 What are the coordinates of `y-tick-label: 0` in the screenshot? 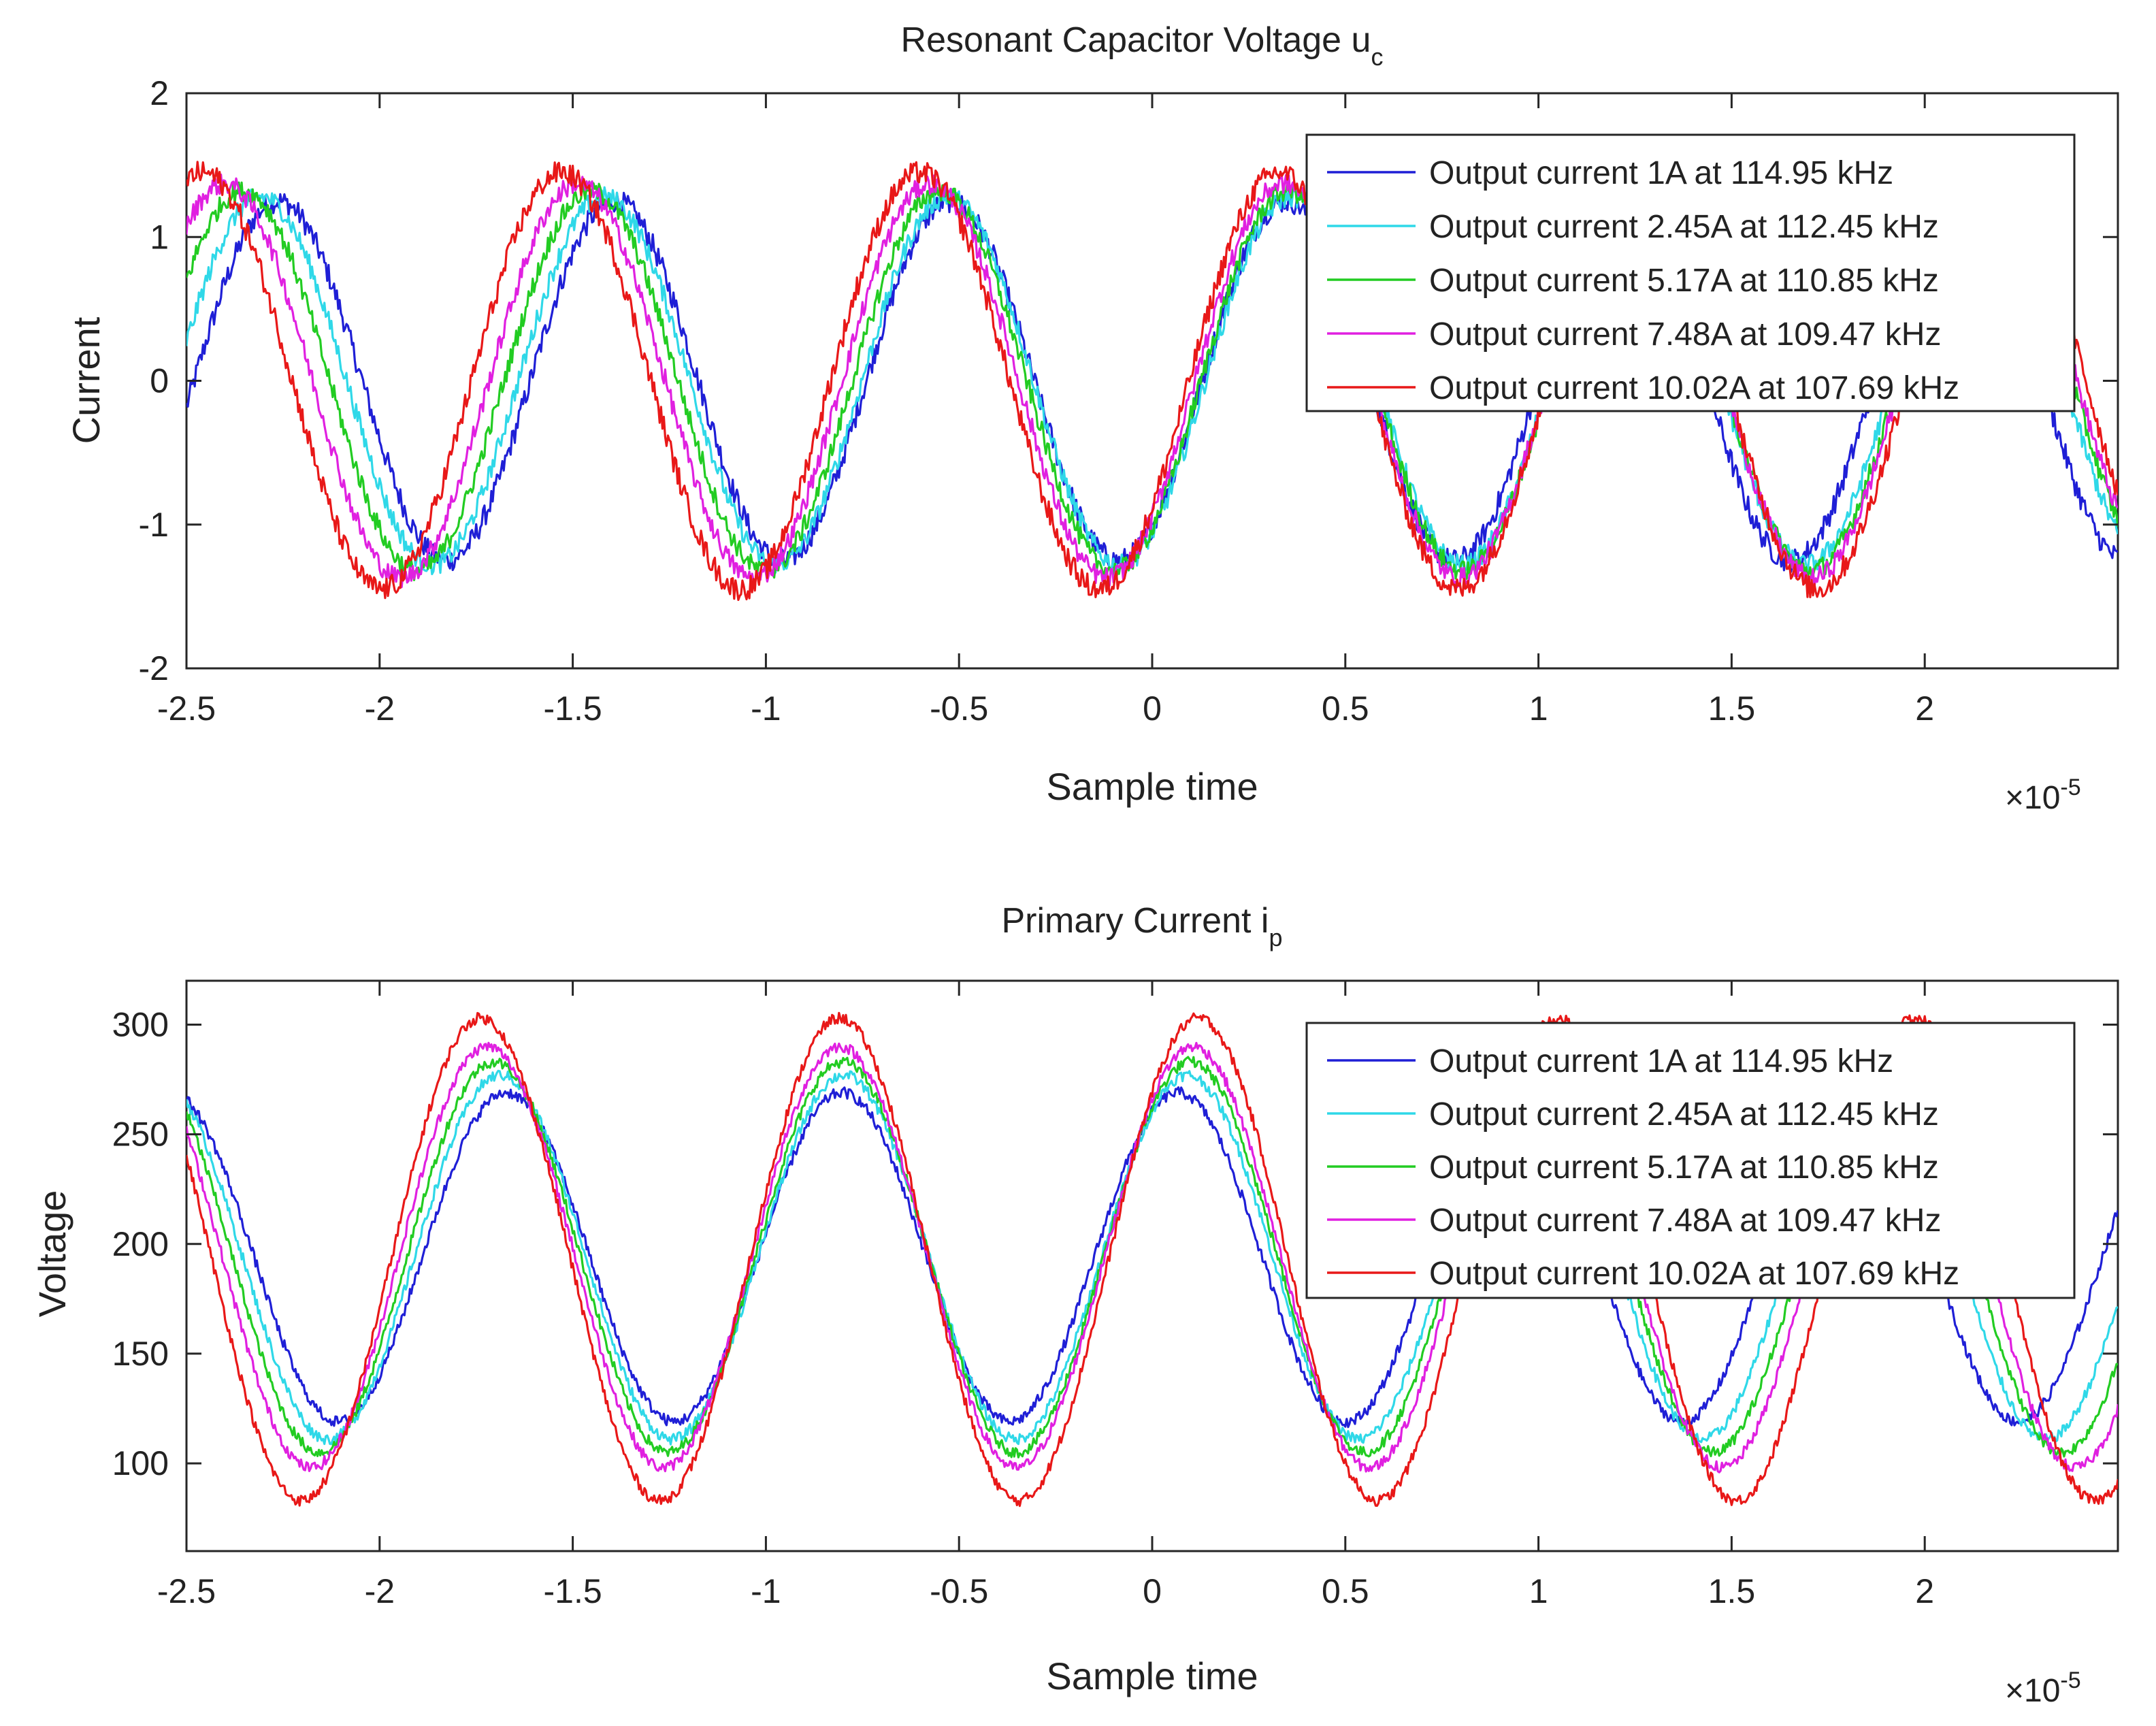 It's located at (159, 381).